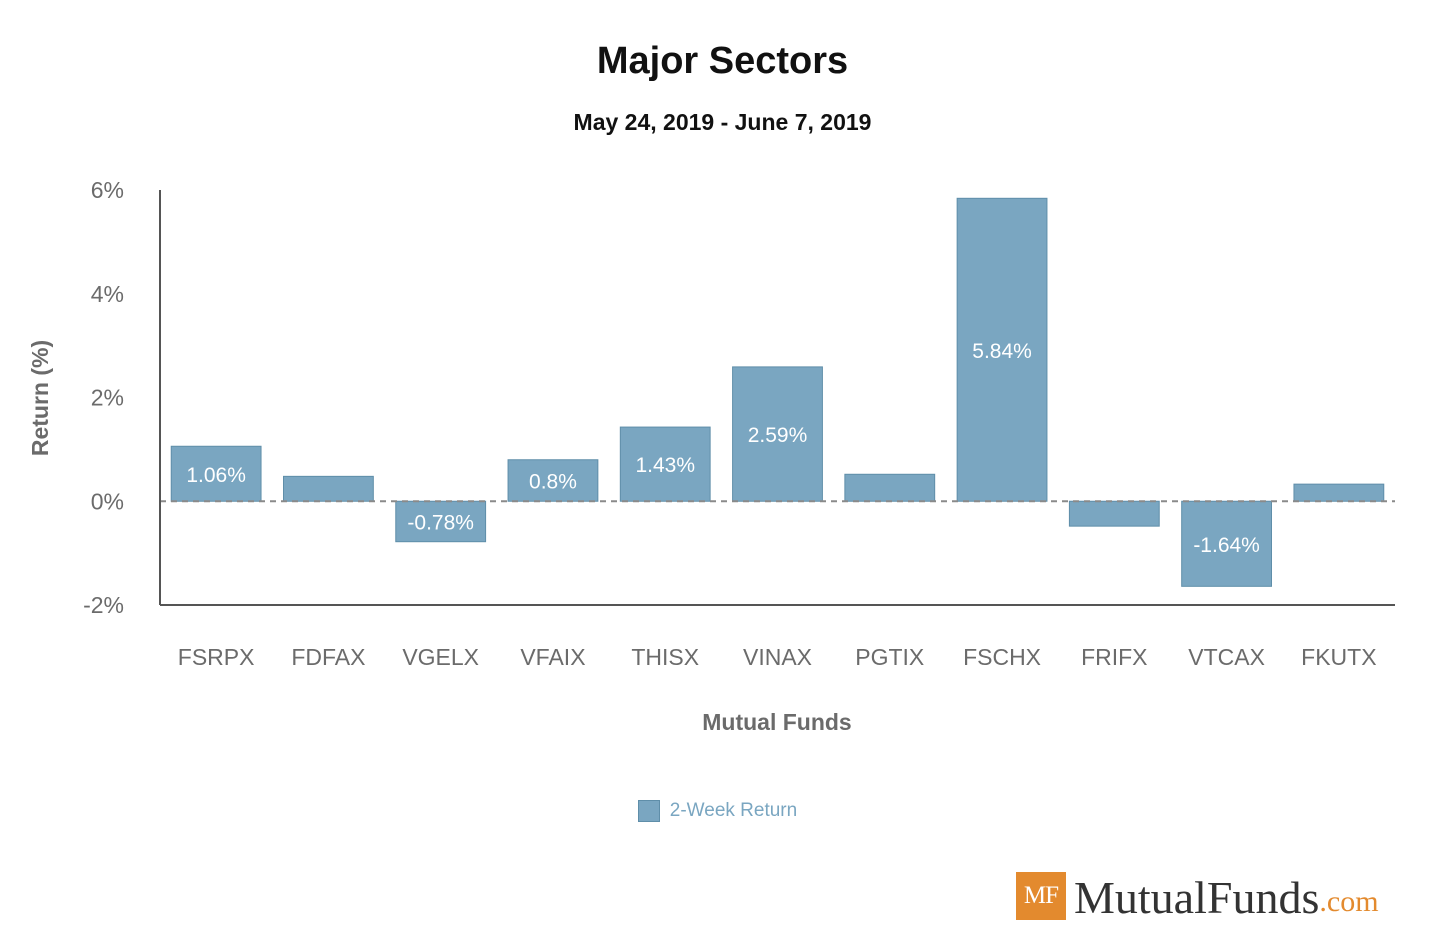 The height and width of the screenshot is (925, 1445). Describe the element at coordinates (776, 722) in the screenshot. I see `x-axis-title: Mutual Funds` at that location.